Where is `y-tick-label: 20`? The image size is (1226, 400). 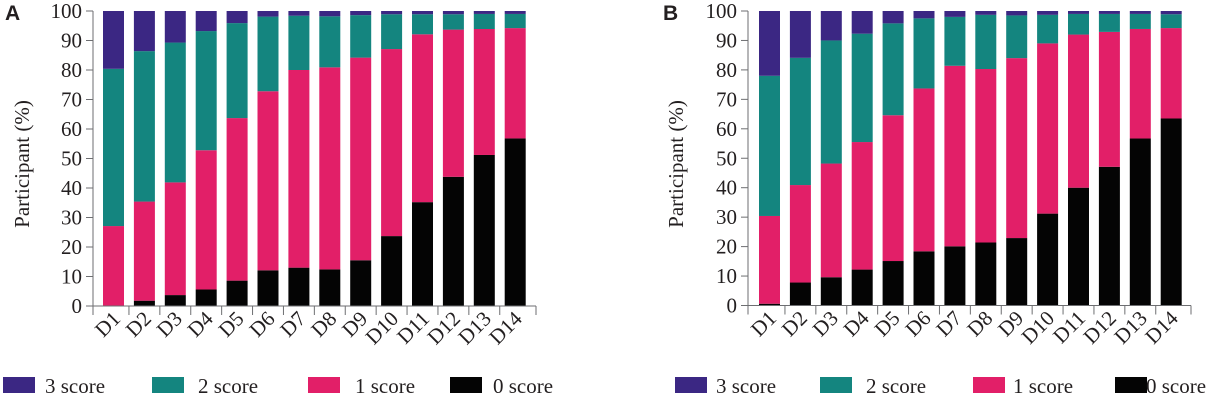 y-tick-label: 20 is located at coordinates (71, 247).